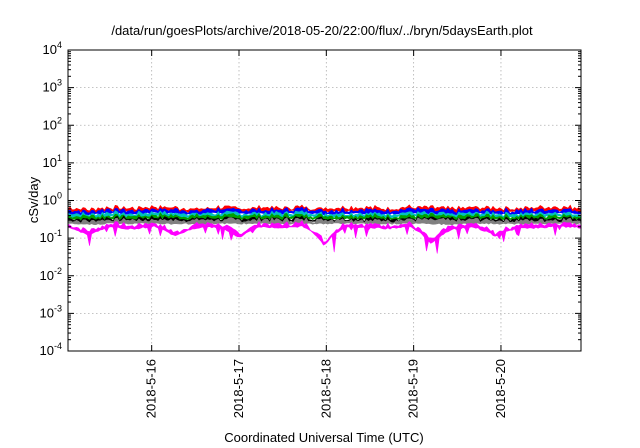 This screenshot has height=448, width=640. Describe the element at coordinates (52, 48) in the screenshot. I see `y-tick-label: 10⁴` at that location.